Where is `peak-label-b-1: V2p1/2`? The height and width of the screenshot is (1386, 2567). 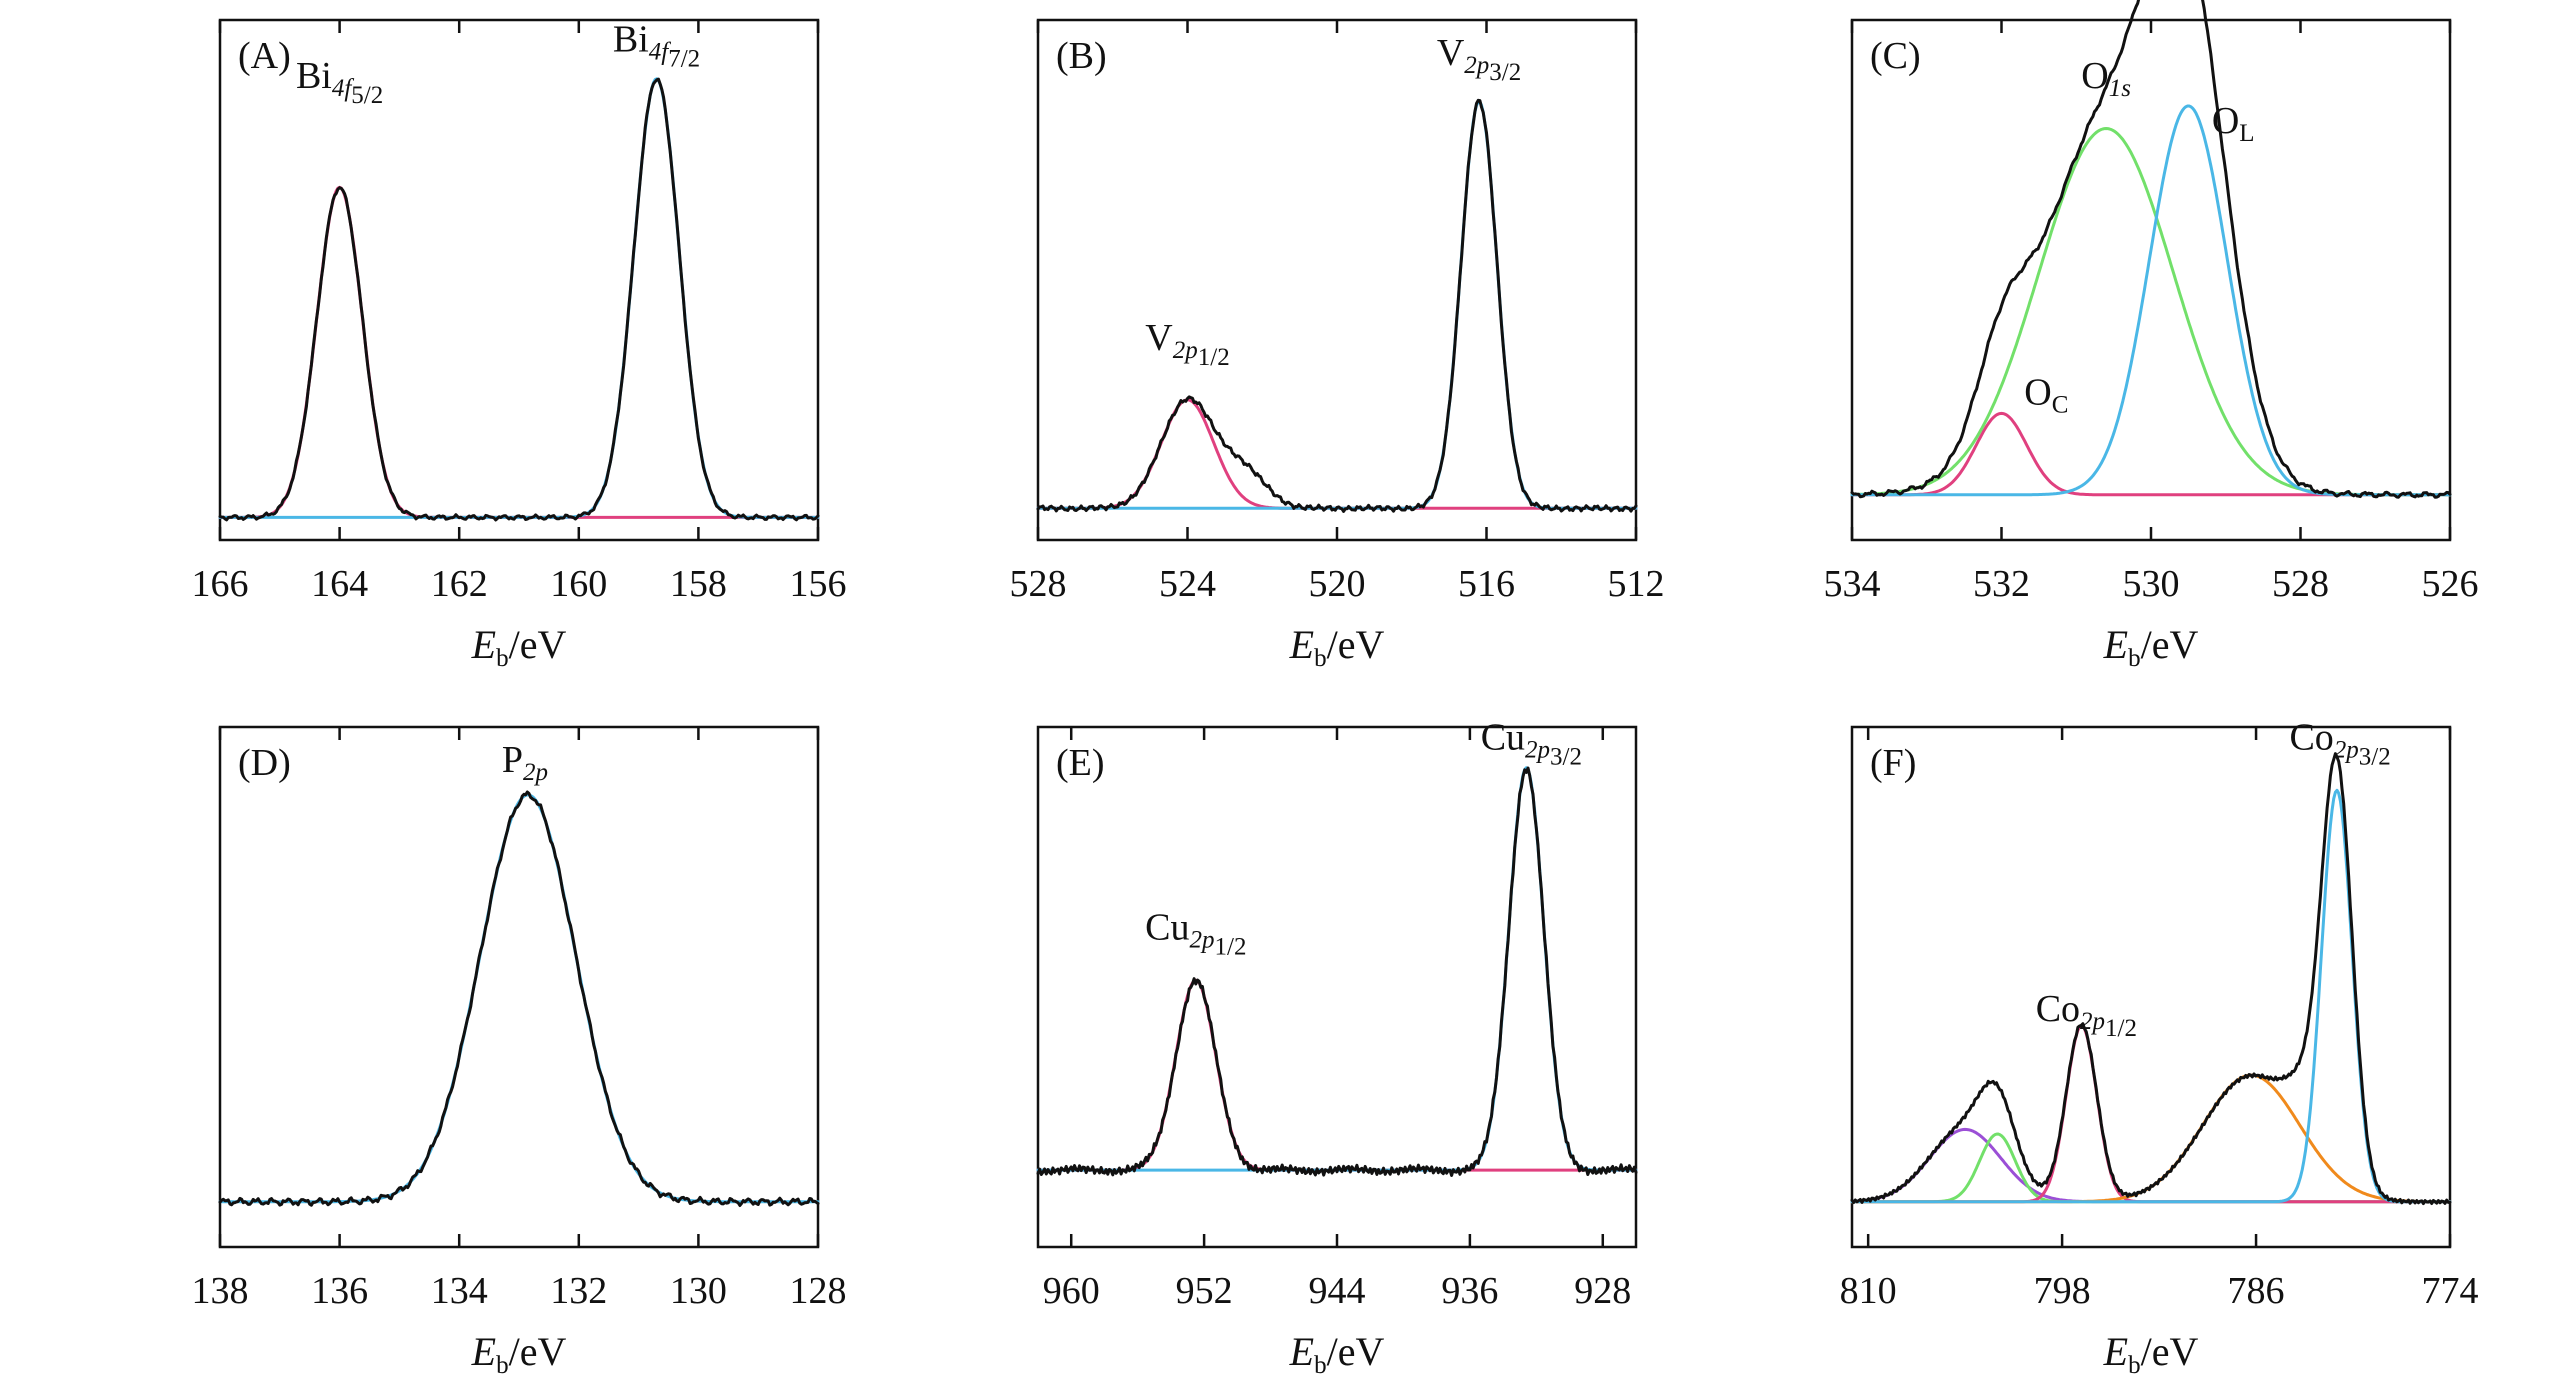
peak-label-b-1: V2p1/2 is located at coordinates (1187, 344).